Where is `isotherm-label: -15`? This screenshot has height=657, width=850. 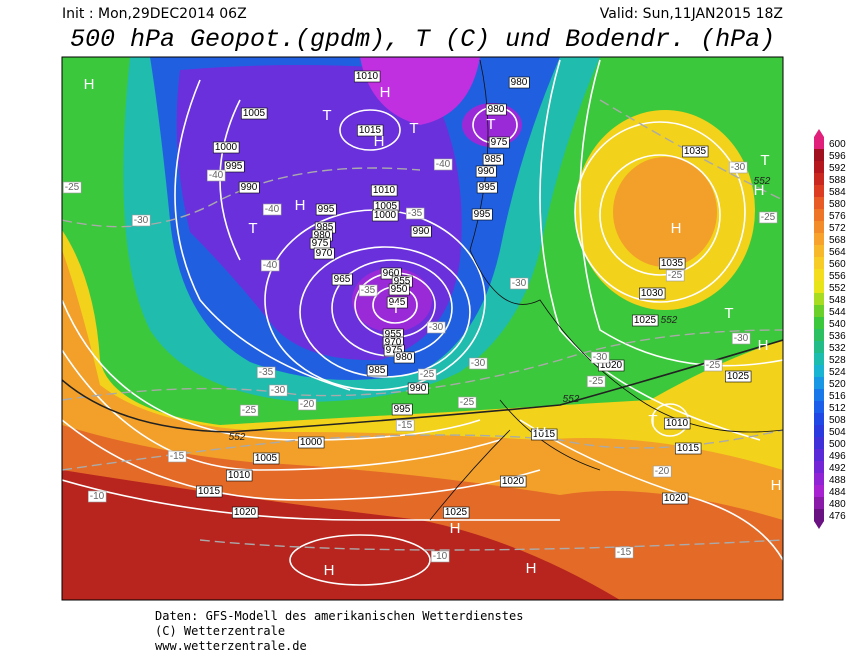
isotherm-label: -15 is located at coordinates (177, 456).